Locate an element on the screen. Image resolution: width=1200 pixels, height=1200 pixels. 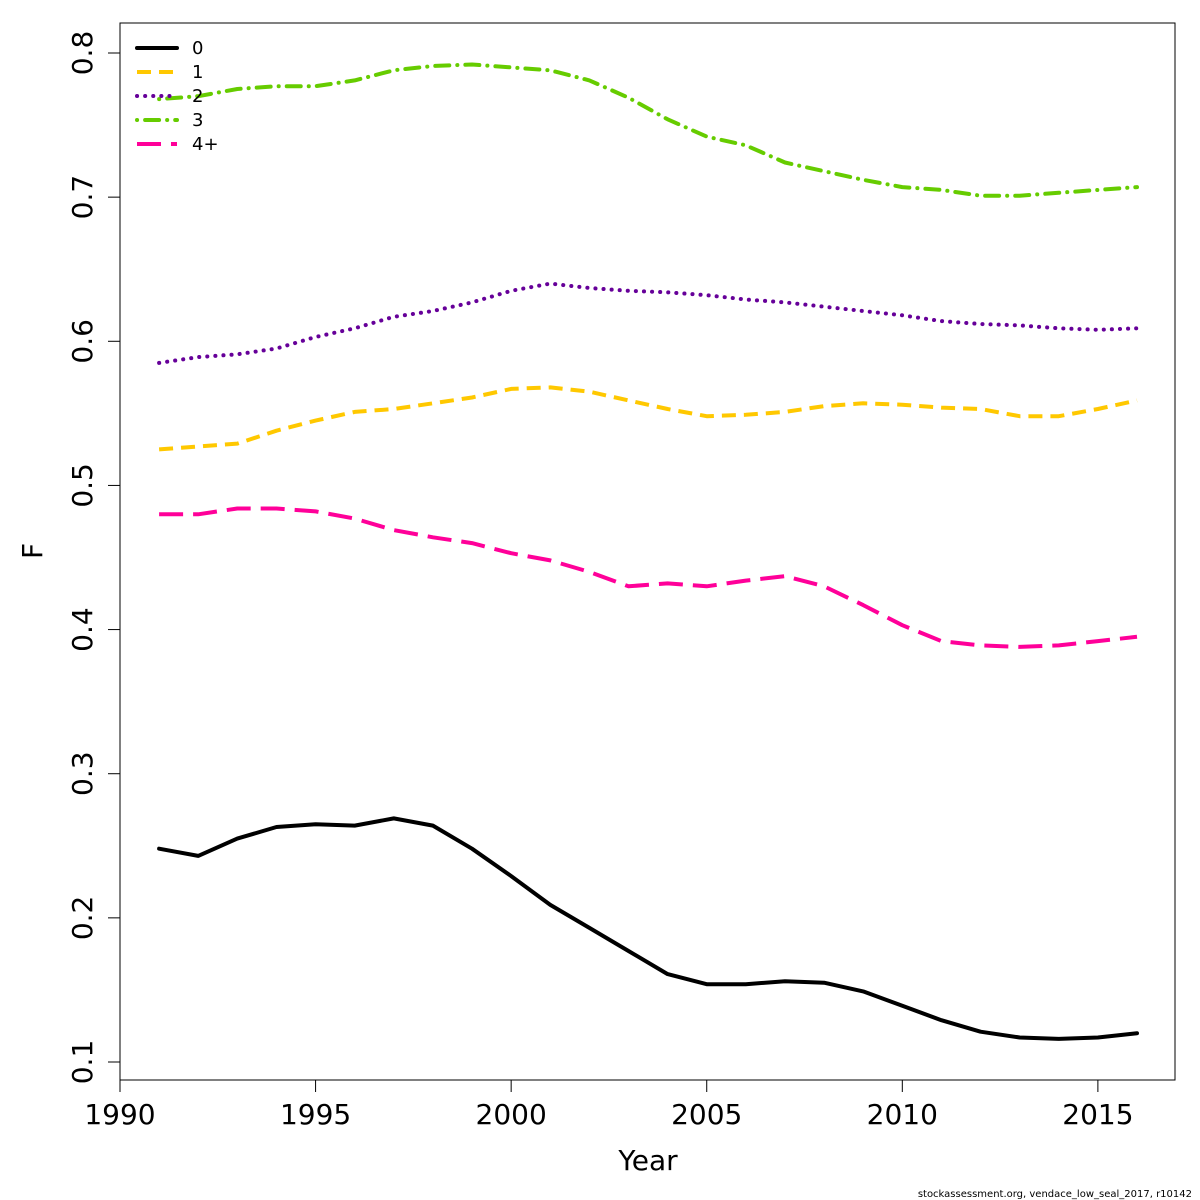
x-axis: 1990 1995 2000 2005 2010 2015 is located at coordinates (609, 1105).